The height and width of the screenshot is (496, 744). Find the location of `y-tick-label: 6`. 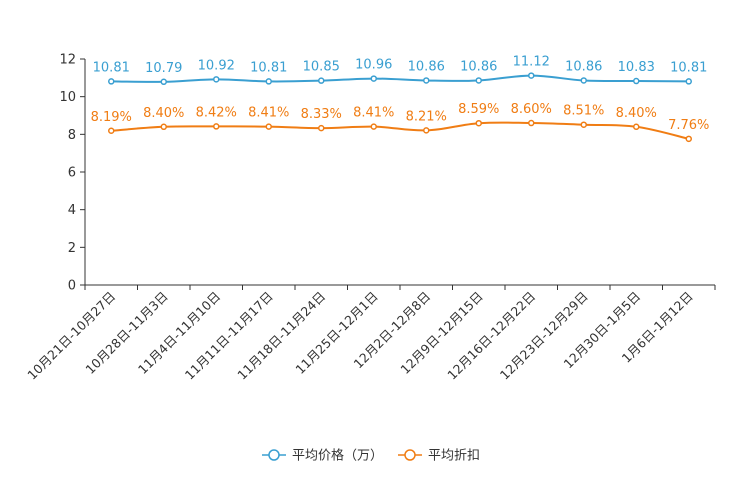

y-tick-label: 6 is located at coordinates (72, 173).